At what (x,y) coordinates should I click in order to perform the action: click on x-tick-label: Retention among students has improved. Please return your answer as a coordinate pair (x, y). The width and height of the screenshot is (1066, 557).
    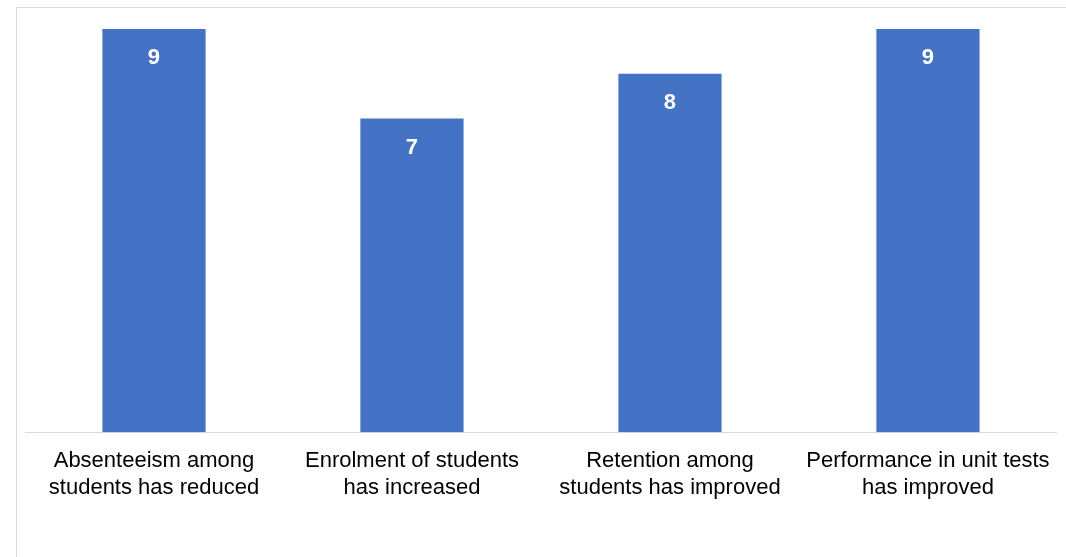
    Looking at the image, I should click on (670, 473).